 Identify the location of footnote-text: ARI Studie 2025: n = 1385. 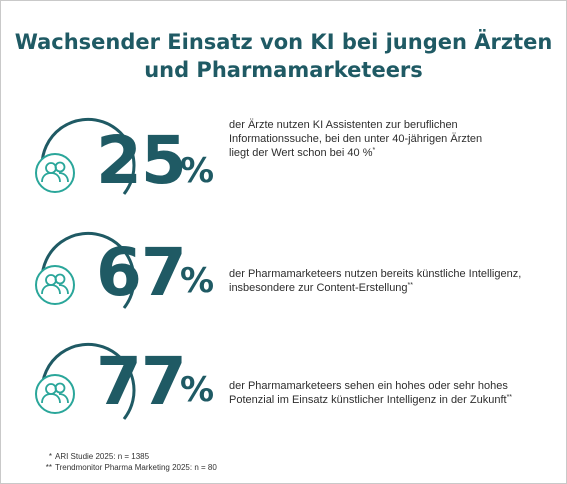
(102, 456).